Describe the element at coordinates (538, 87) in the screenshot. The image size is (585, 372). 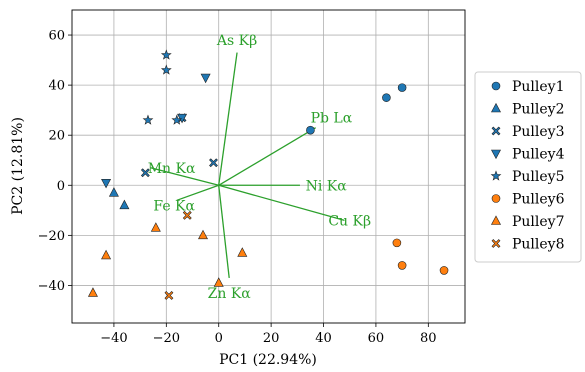
I see `legend-label: Pulley1` at that location.